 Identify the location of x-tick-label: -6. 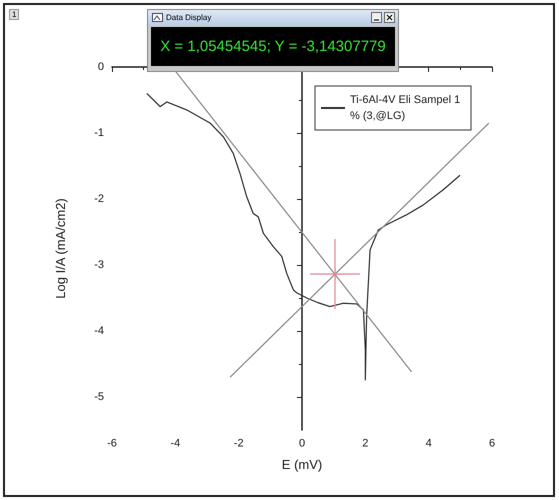
(112, 444).